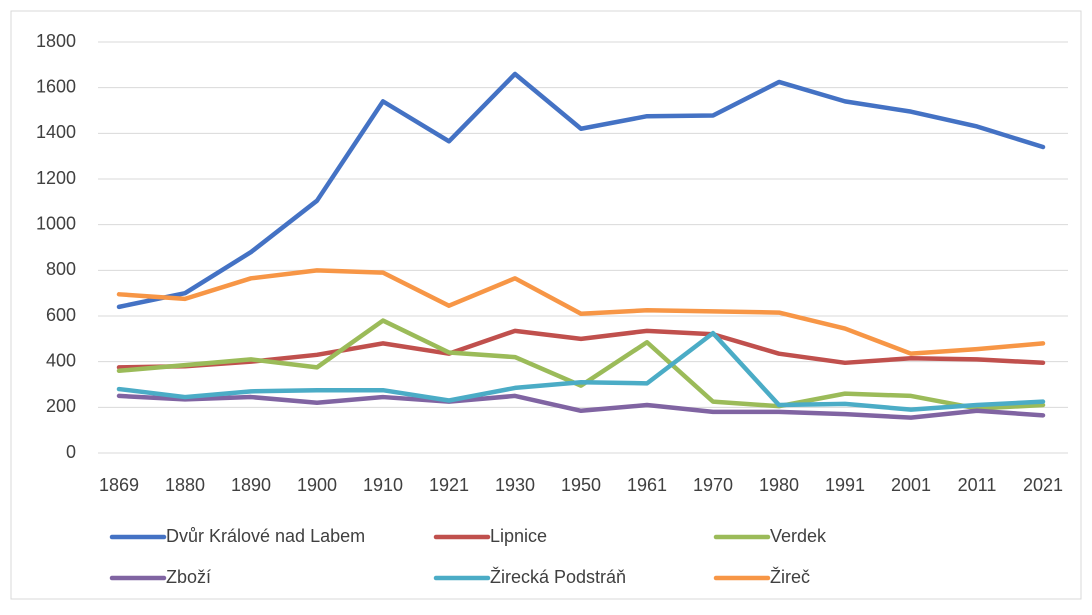 The width and height of the screenshot is (1092, 615). I want to click on y-tick-label: 400, so click(61, 360).